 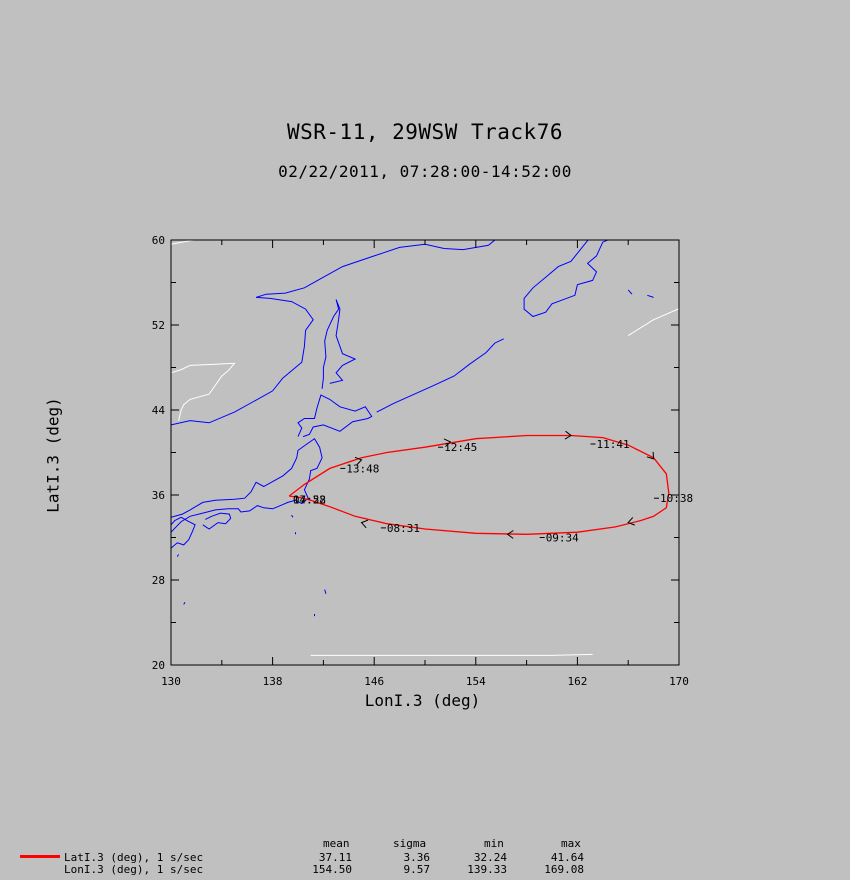 What do you see at coordinates (158, 665) in the screenshot?
I see `y-tick-label: 20` at bounding box center [158, 665].